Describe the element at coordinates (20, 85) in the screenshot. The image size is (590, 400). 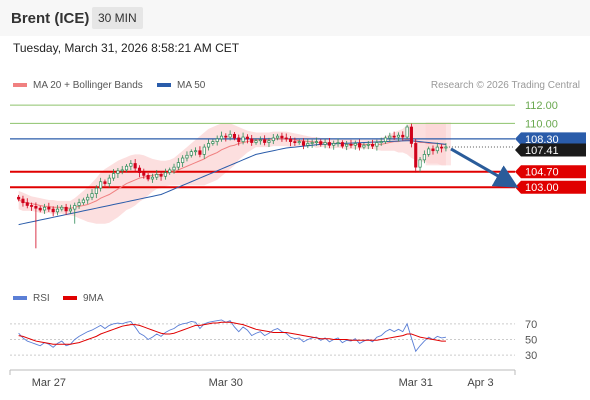
I see `legend-swatch-ma20` at that location.